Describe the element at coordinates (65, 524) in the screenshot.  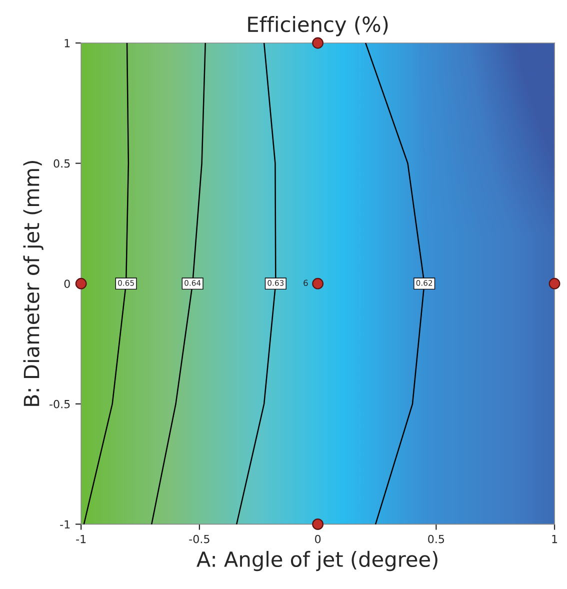
I see `y-tick-label: -1` at that location.